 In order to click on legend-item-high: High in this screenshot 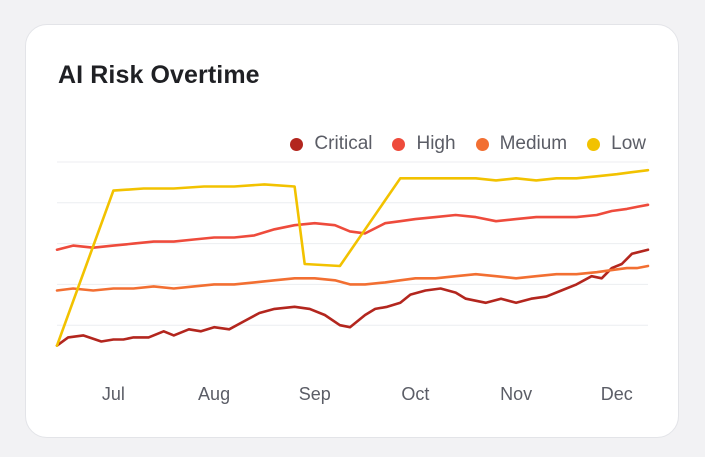, I will do `click(424, 144)`.